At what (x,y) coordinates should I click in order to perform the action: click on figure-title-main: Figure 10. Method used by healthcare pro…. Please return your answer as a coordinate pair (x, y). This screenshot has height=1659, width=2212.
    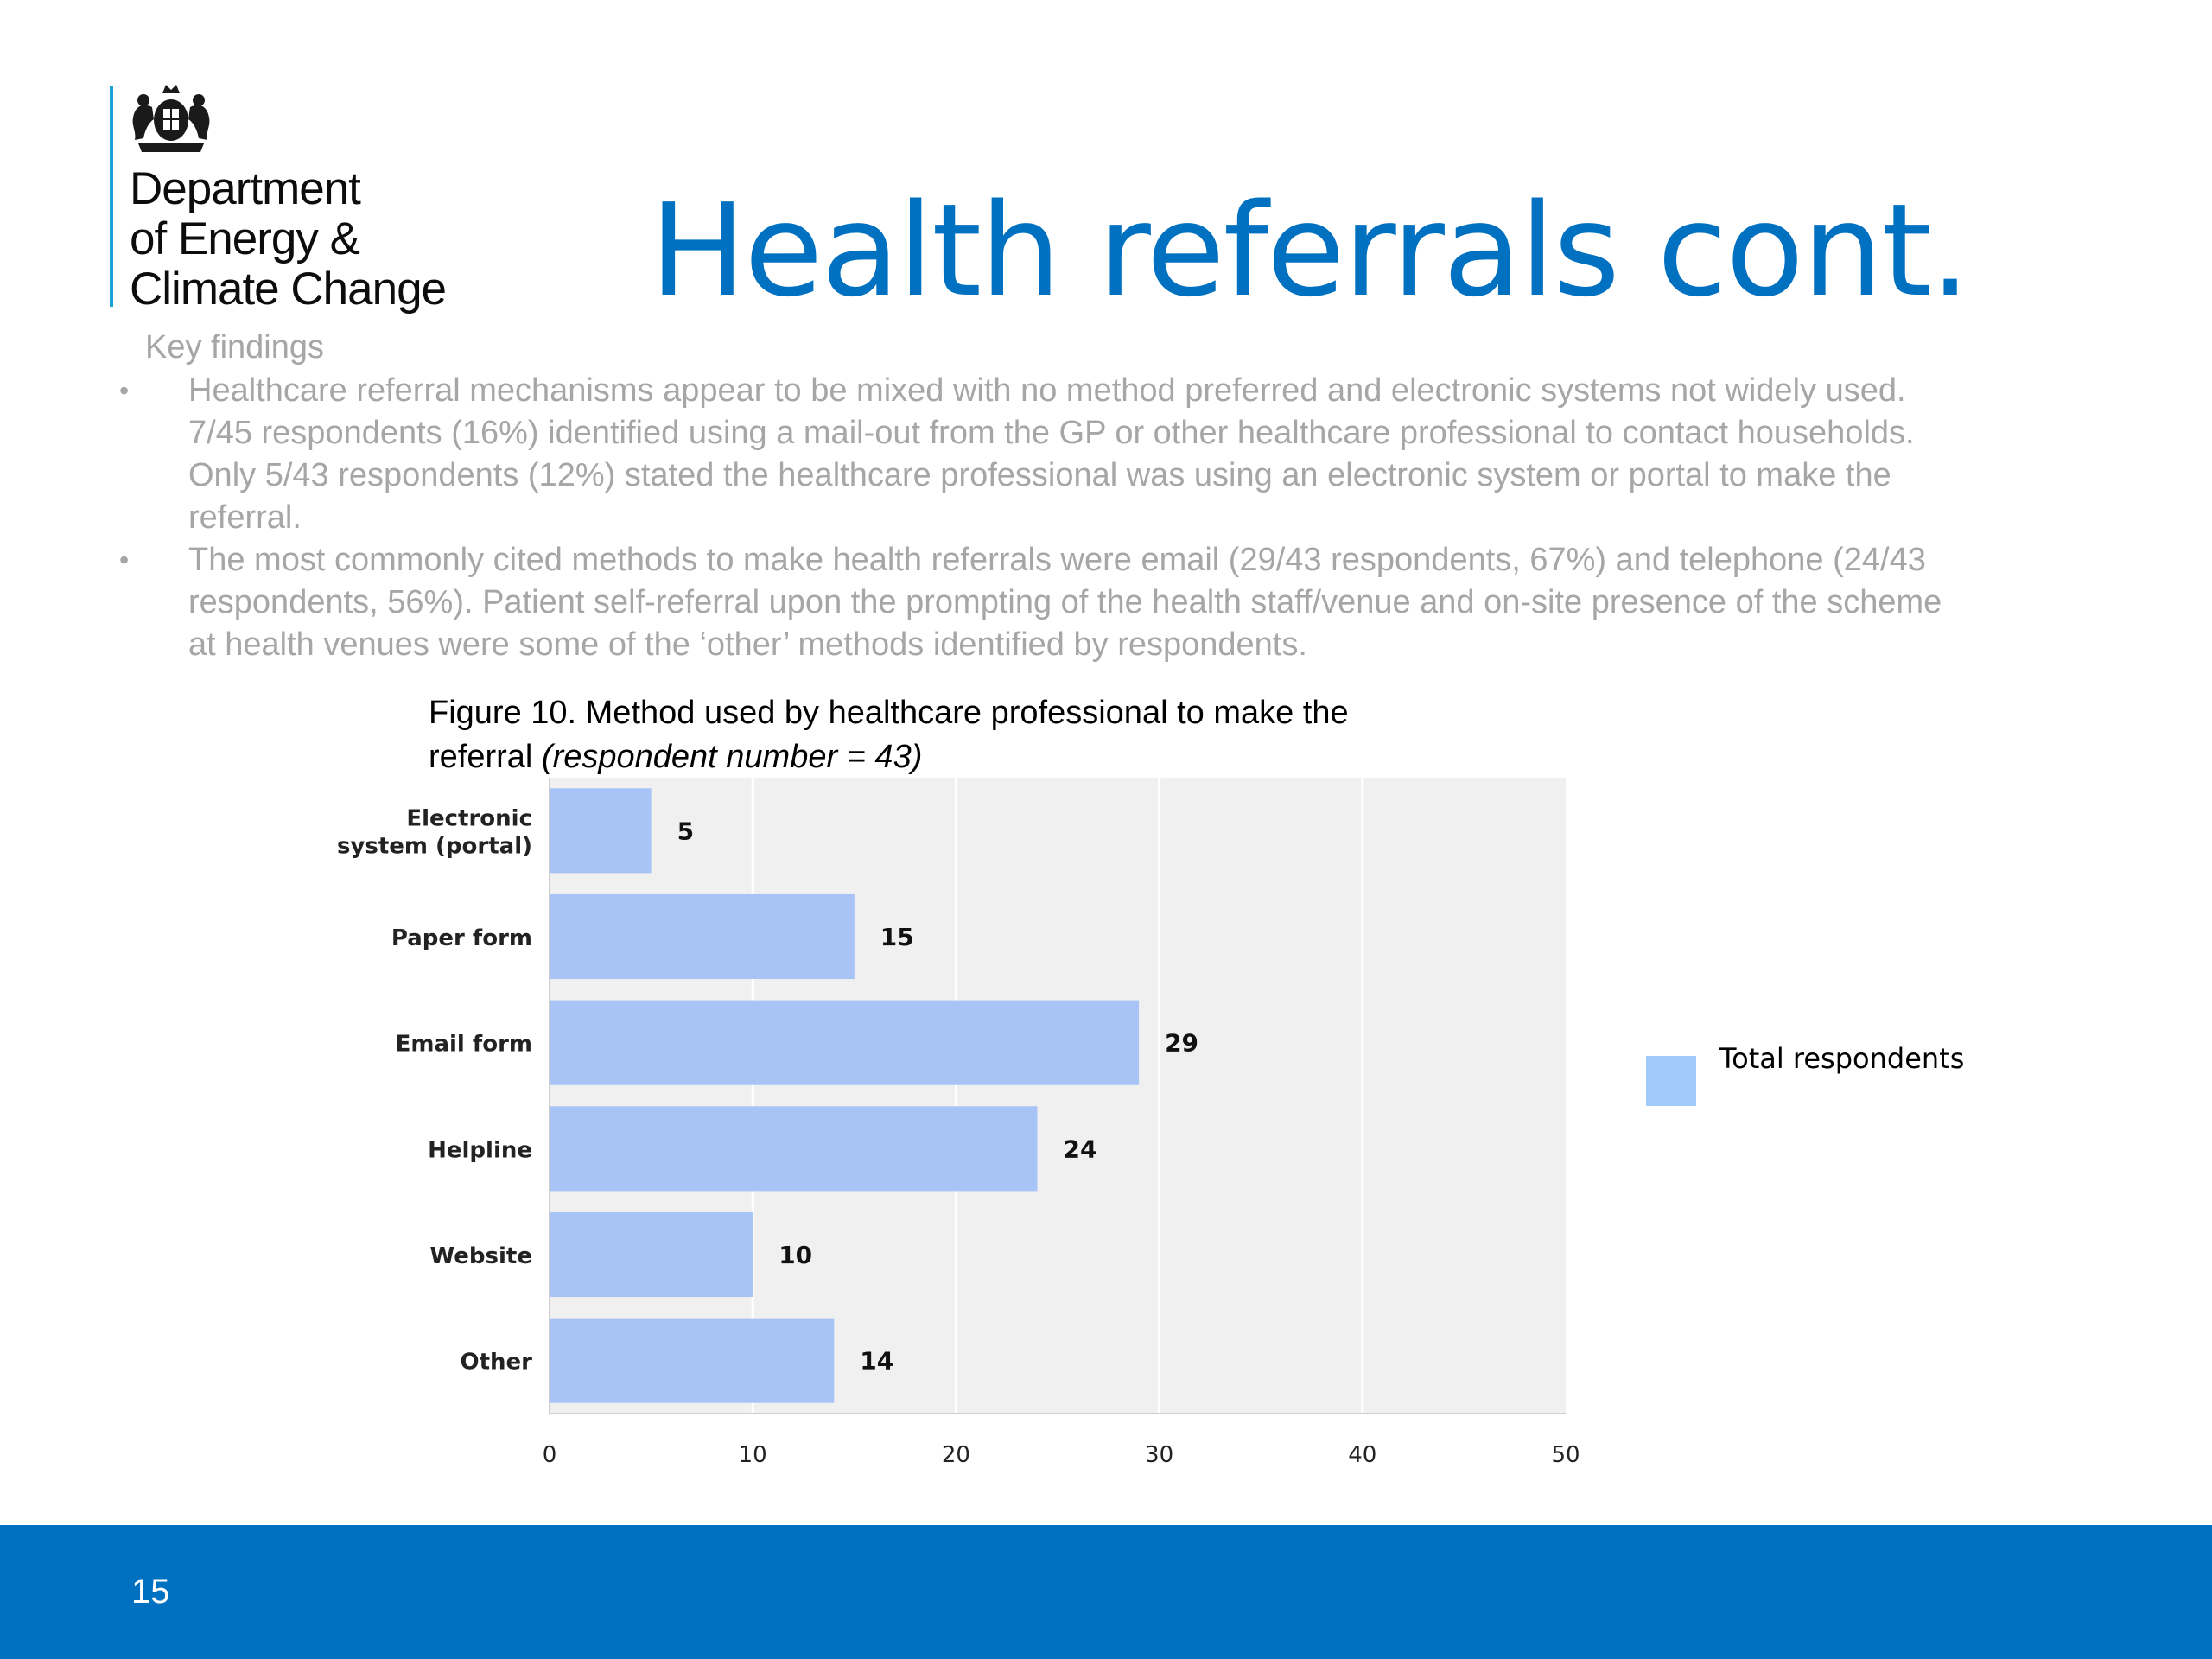
    Looking at the image, I should click on (889, 735).